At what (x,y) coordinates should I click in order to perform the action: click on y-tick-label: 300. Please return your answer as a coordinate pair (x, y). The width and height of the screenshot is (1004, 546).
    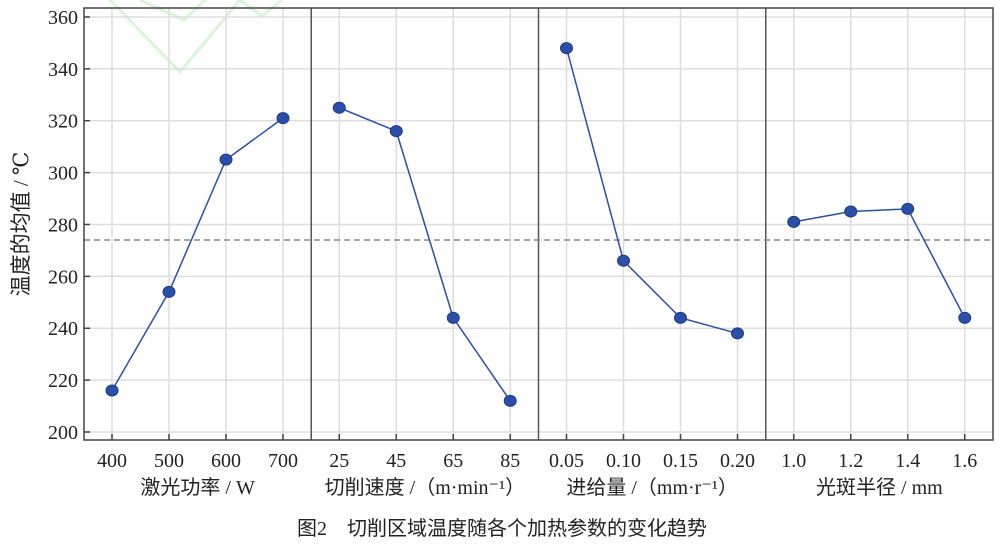
    Looking at the image, I should click on (63, 174).